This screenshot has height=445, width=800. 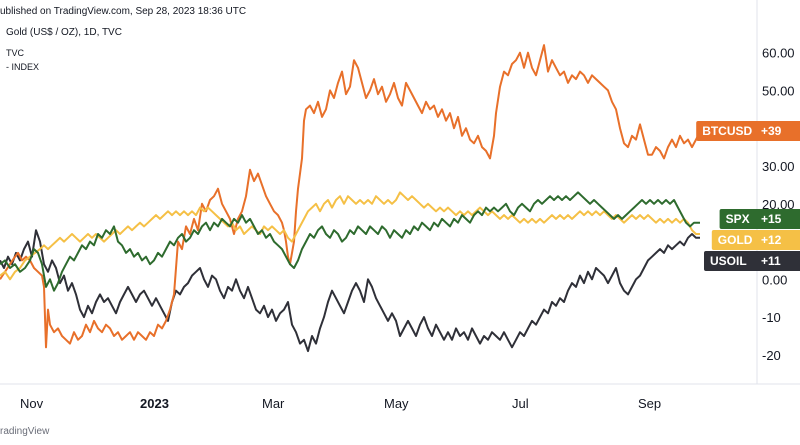 What do you see at coordinates (778, 166) in the screenshot?
I see `price-tick-label: 30.00` at bounding box center [778, 166].